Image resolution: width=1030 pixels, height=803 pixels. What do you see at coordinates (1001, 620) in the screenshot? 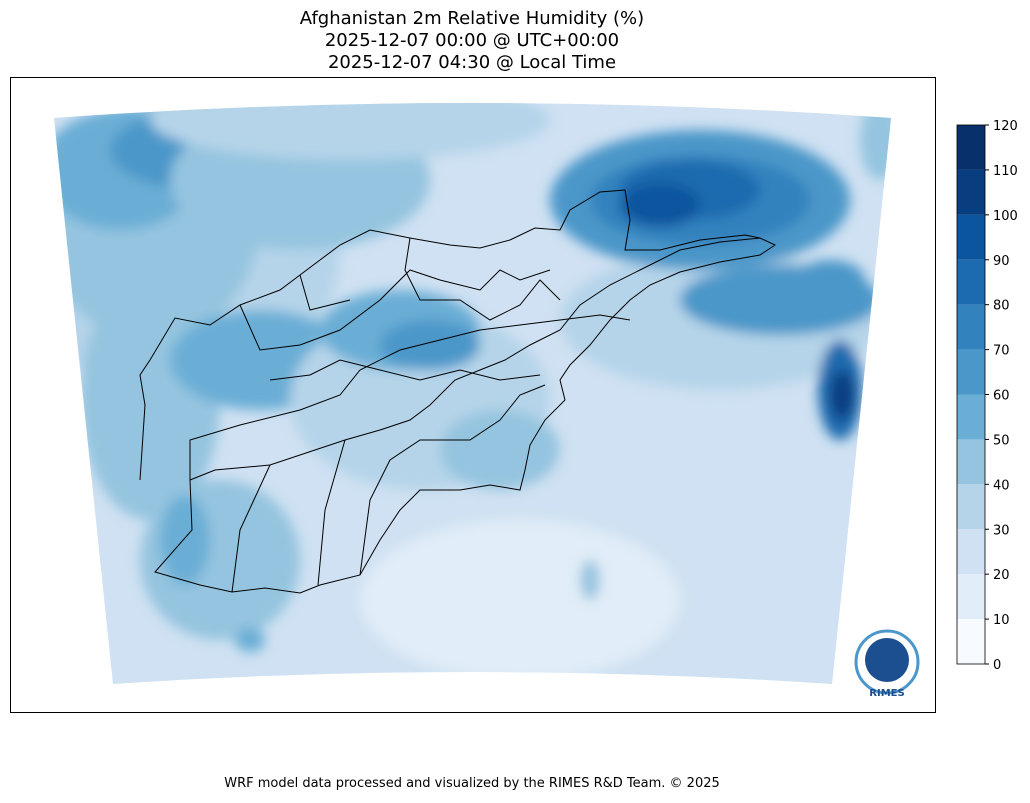
I see `colorbar-tick-label: 10` at bounding box center [1001, 620].